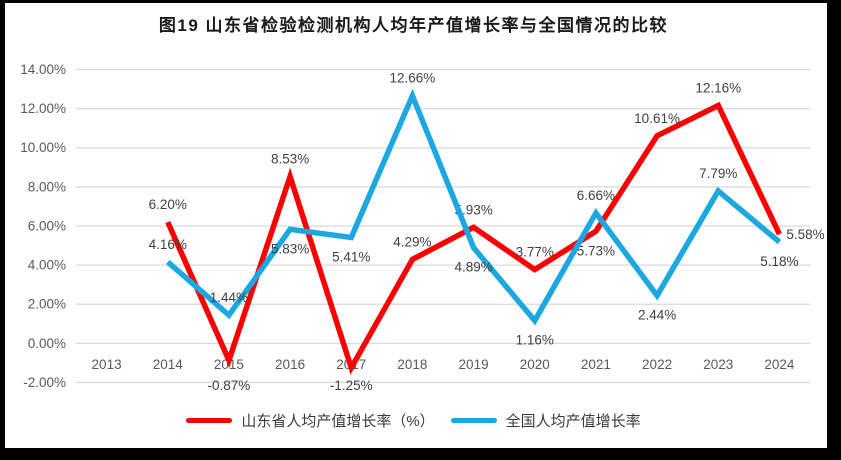 The width and height of the screenshot is (841, 460). What do you see at coordinates (47, 225) in the screenshot?
I see `y-tick-label: 6.00%` at bounding box center [47, 225].